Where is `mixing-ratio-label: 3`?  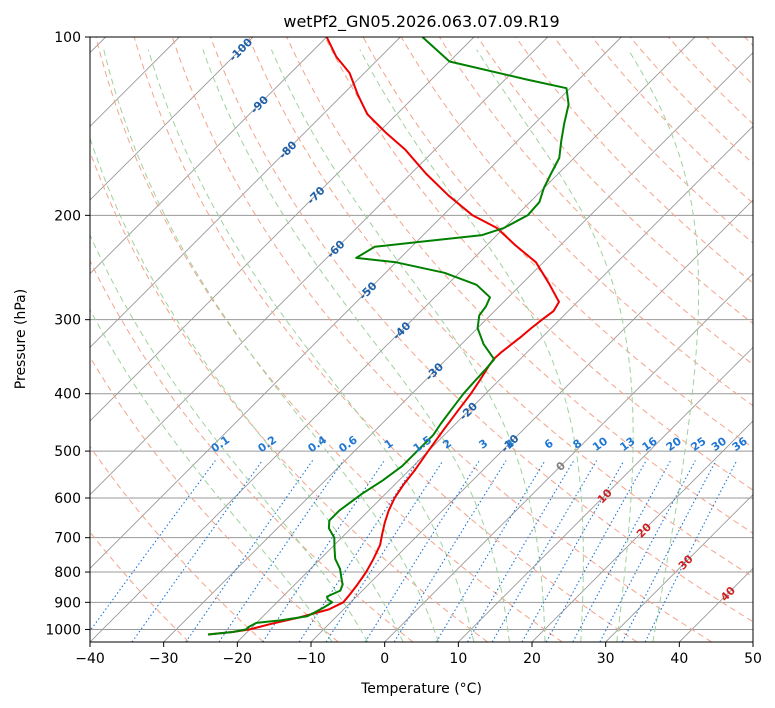
mixing-ratio-label: 3 is located at coordinates (484, 444).